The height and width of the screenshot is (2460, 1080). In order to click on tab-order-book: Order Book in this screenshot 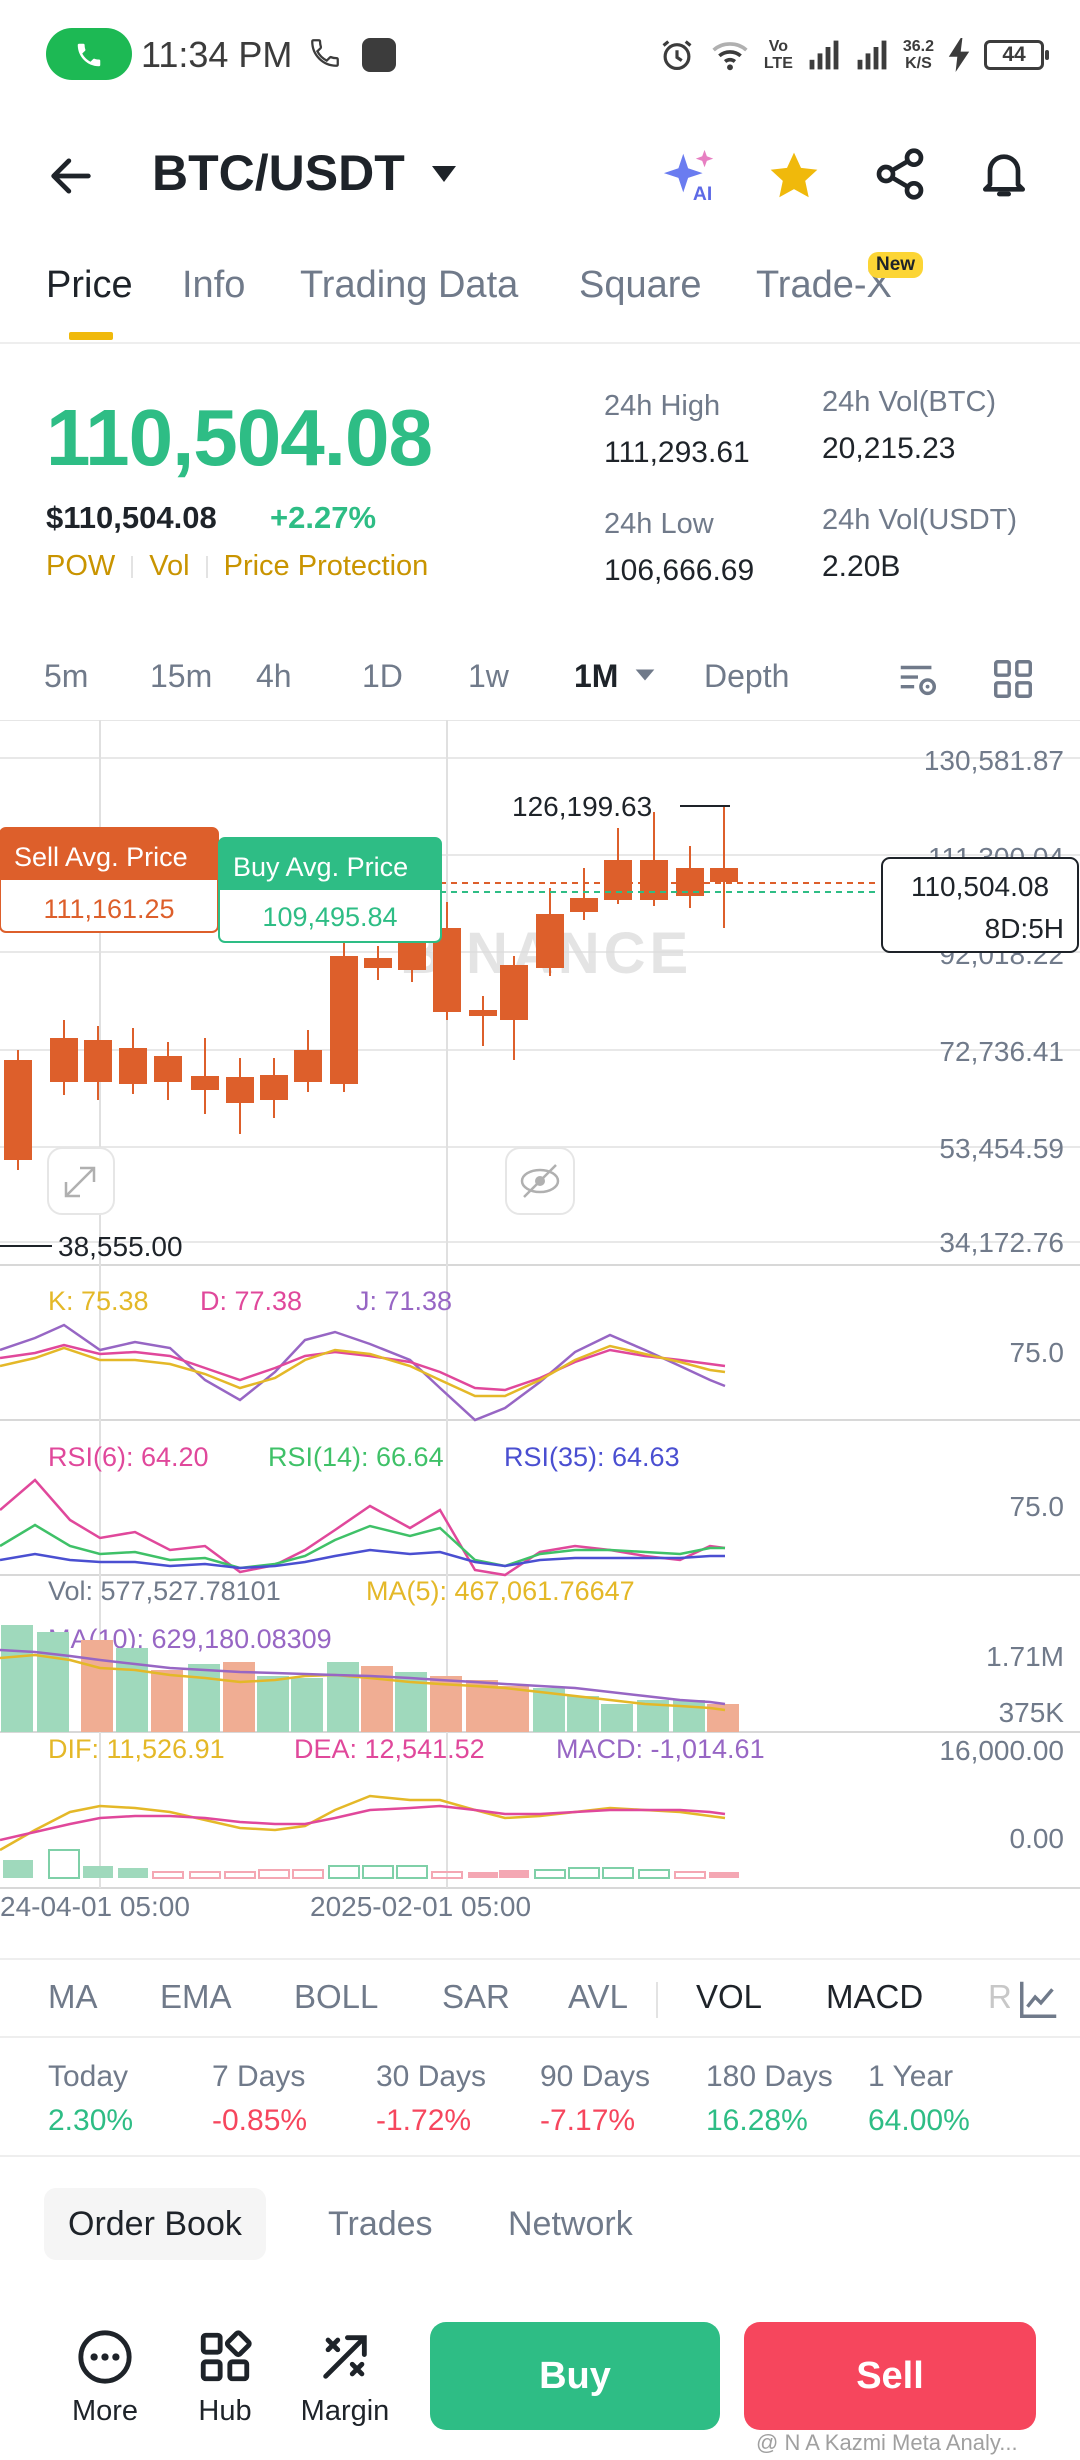, I will do `click(155, 2224)`.